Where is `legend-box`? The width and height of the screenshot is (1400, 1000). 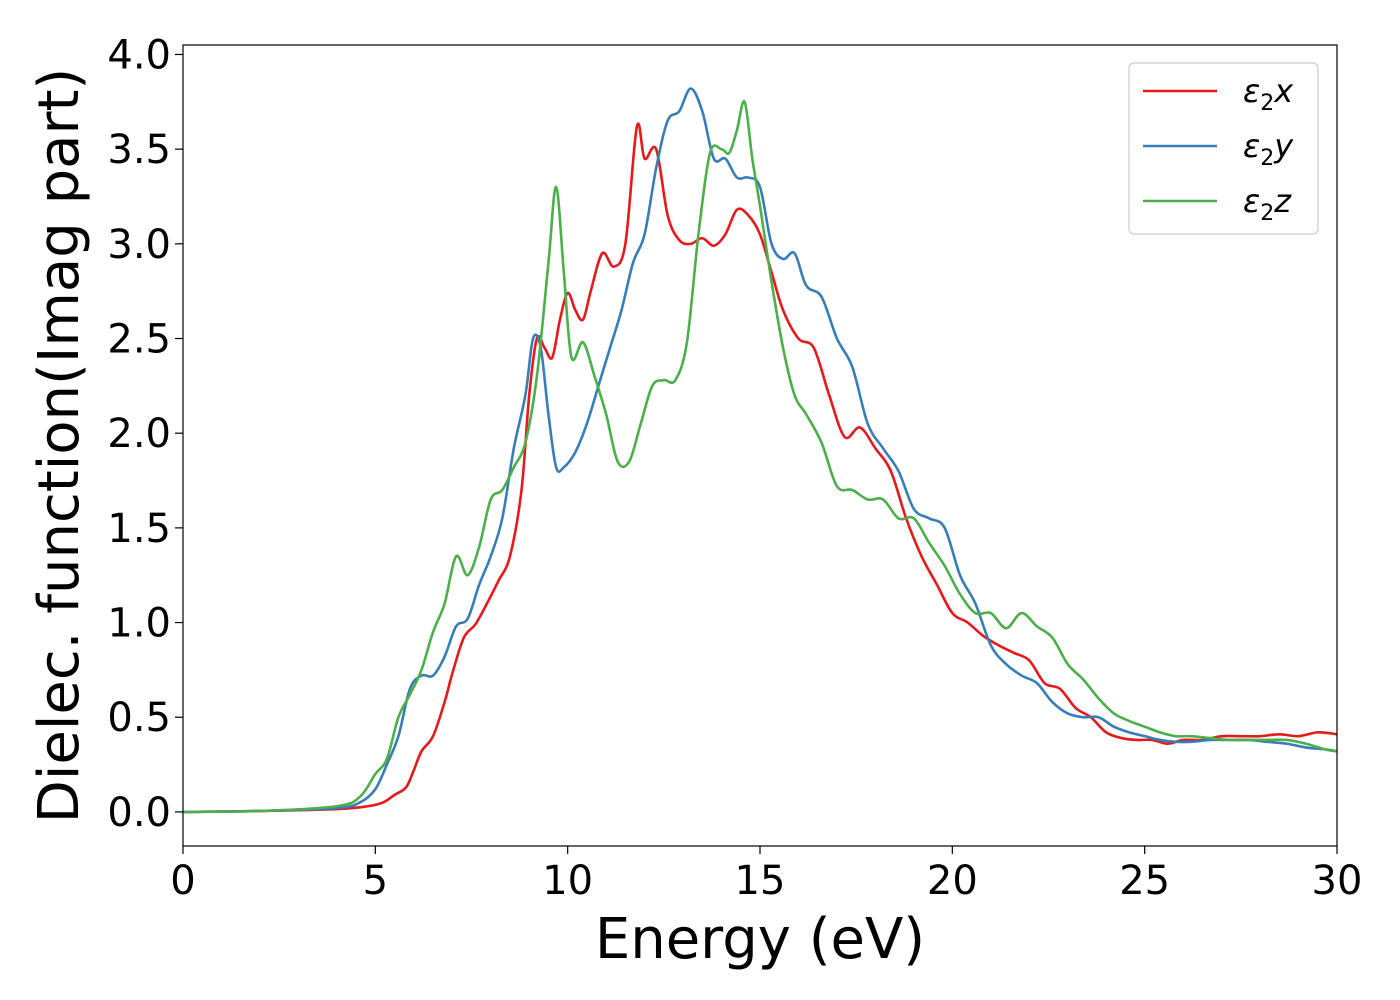
legend-box is located at coordinates (1223, 148).